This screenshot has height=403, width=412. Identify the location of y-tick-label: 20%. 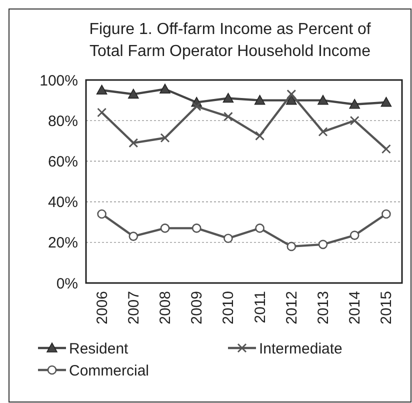
(63, 243).